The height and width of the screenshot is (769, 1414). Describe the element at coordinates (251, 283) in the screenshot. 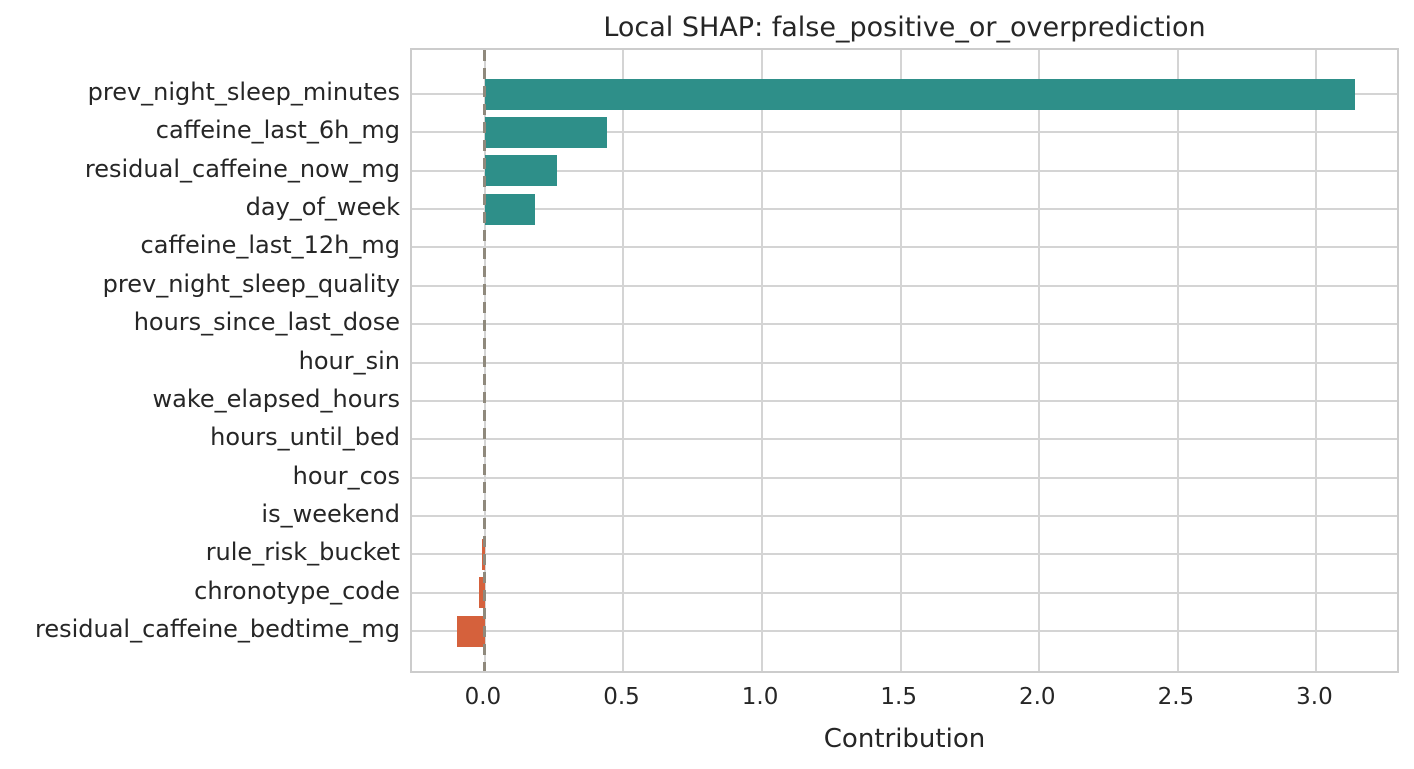

I see `y-axis-label: prev_night_sleep_quality` at that location.